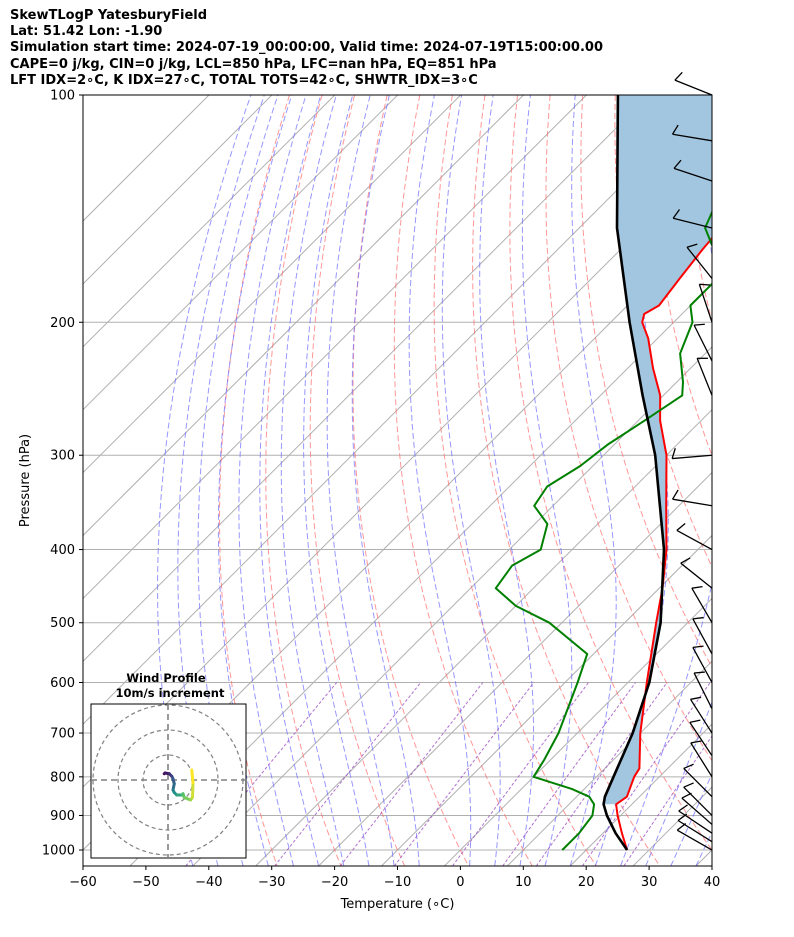  I want to click on x-tick-label: −10, so click(397, 882).